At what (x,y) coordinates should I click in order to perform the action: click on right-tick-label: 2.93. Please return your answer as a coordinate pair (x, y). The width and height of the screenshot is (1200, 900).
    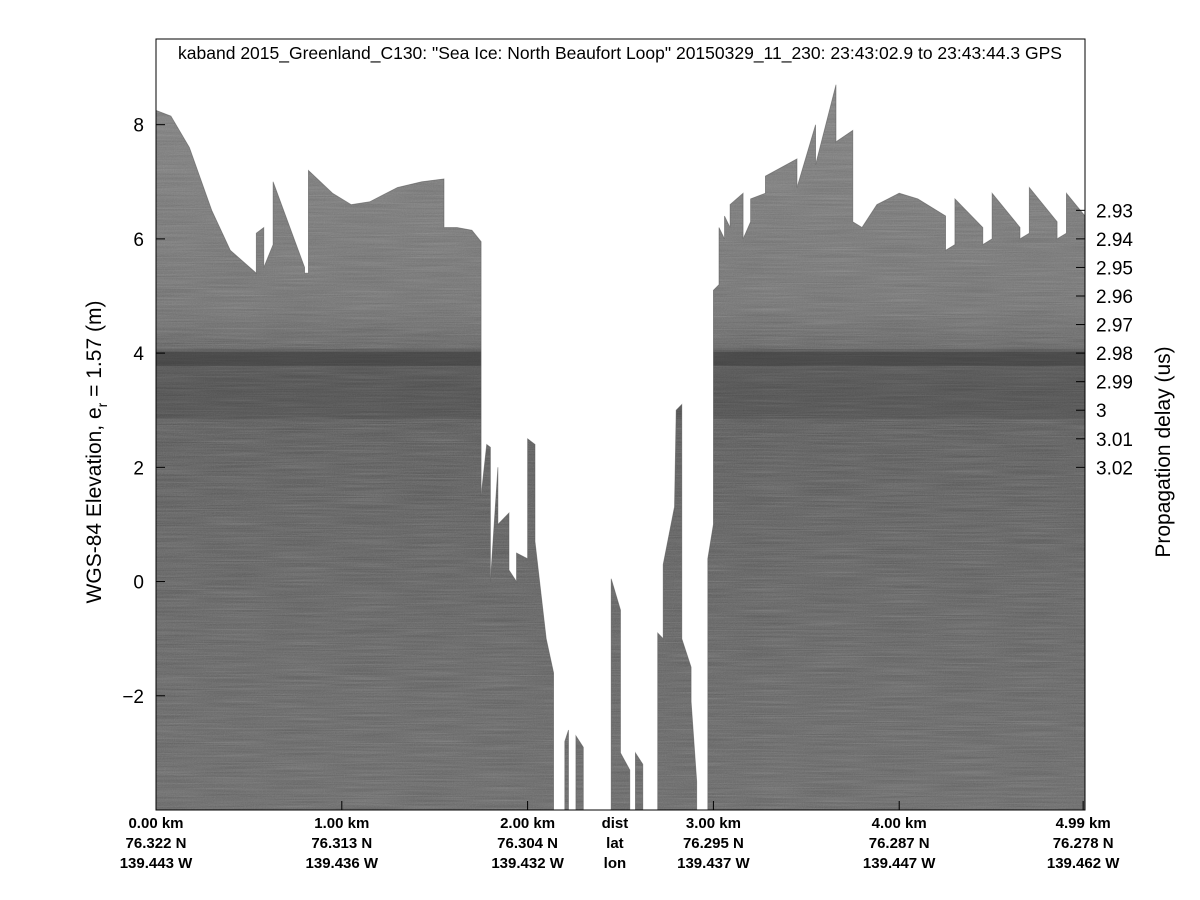
    Looking at the image, I should click on (1114, 211).